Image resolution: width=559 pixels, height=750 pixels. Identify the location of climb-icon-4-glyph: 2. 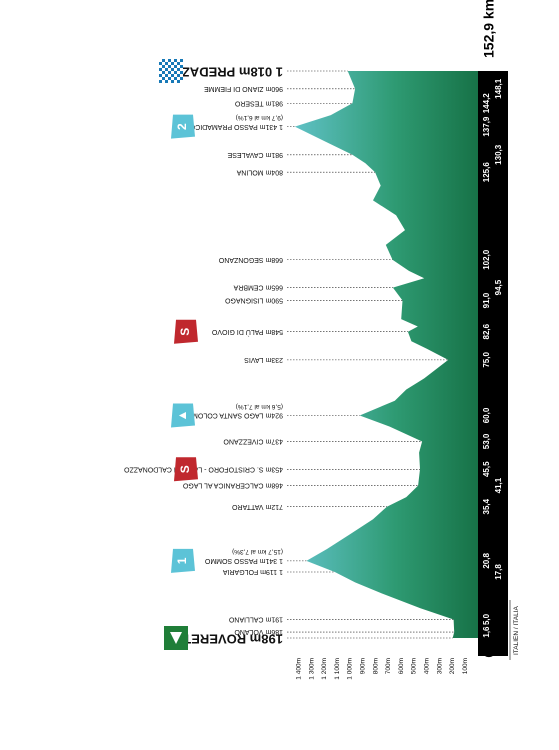
(182, 126).